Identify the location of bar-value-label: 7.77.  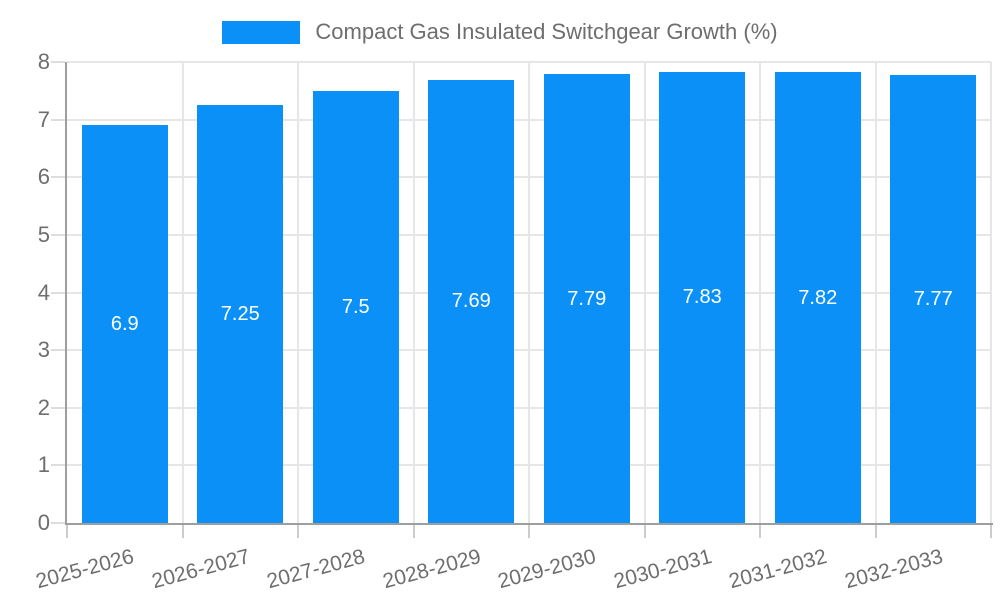
(933, 299).